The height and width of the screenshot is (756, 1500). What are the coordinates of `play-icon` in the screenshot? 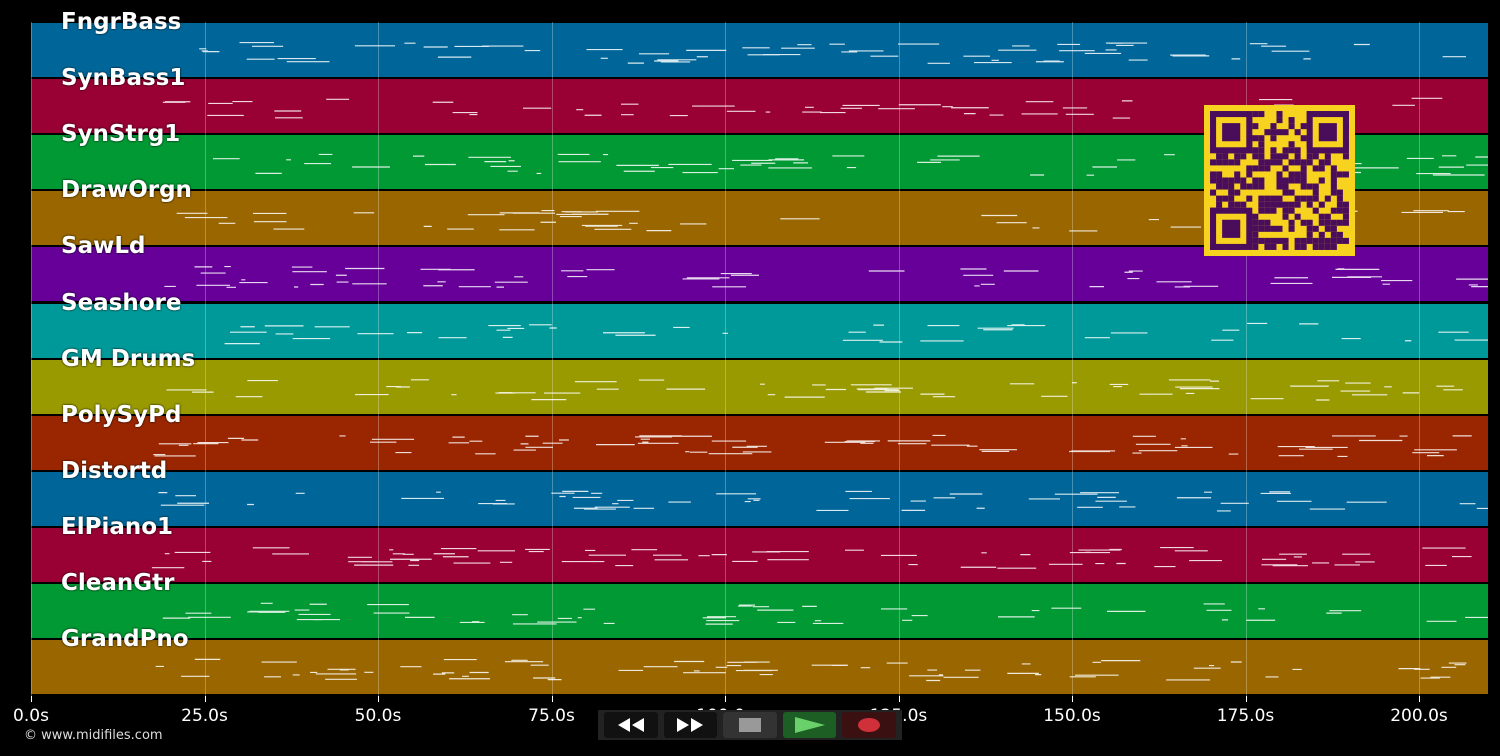 It's located at (809, 725).